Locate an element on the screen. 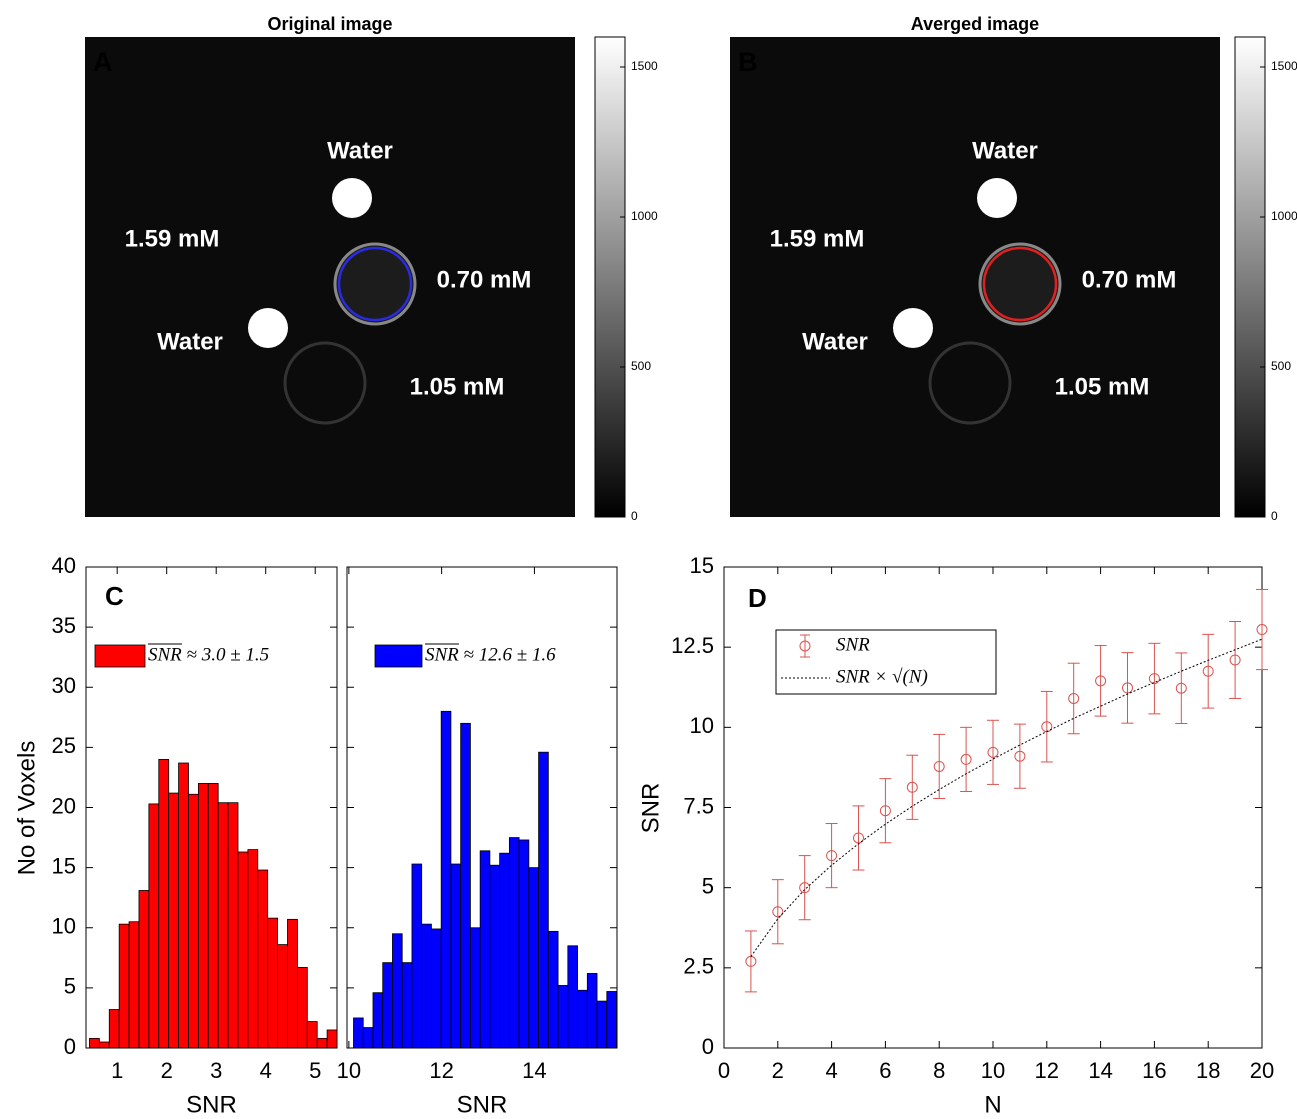  x-tick-label: 6 is located at coordinates (885, 1070).